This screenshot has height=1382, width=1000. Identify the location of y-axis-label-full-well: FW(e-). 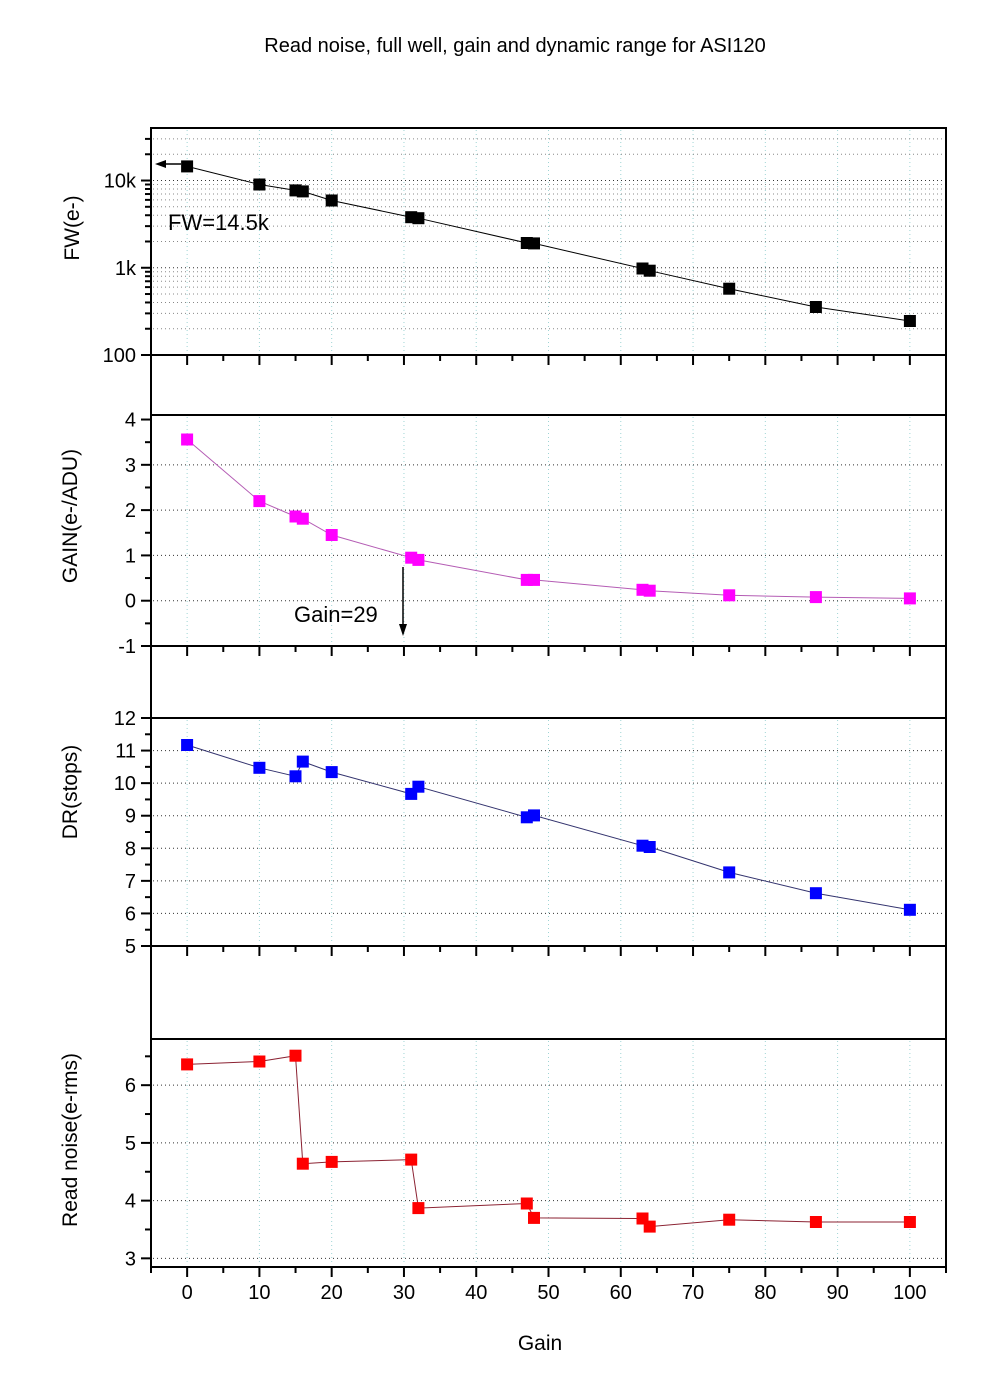
(72, 227).